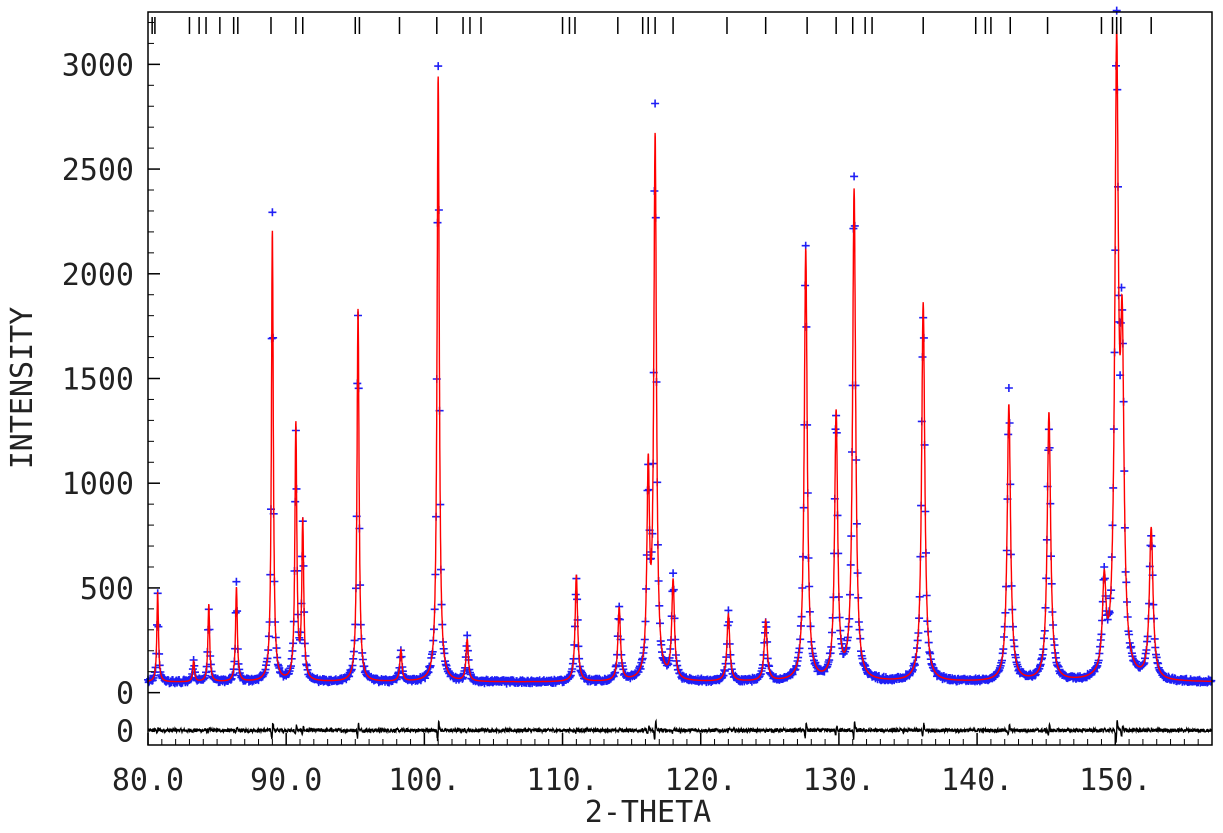 The width and height of the screenshot is (1223, 833). What do you see at coordinates (839, 780) in the screenshot?
I see `x-tick-label: 130.` at bounding box center [839, 780].